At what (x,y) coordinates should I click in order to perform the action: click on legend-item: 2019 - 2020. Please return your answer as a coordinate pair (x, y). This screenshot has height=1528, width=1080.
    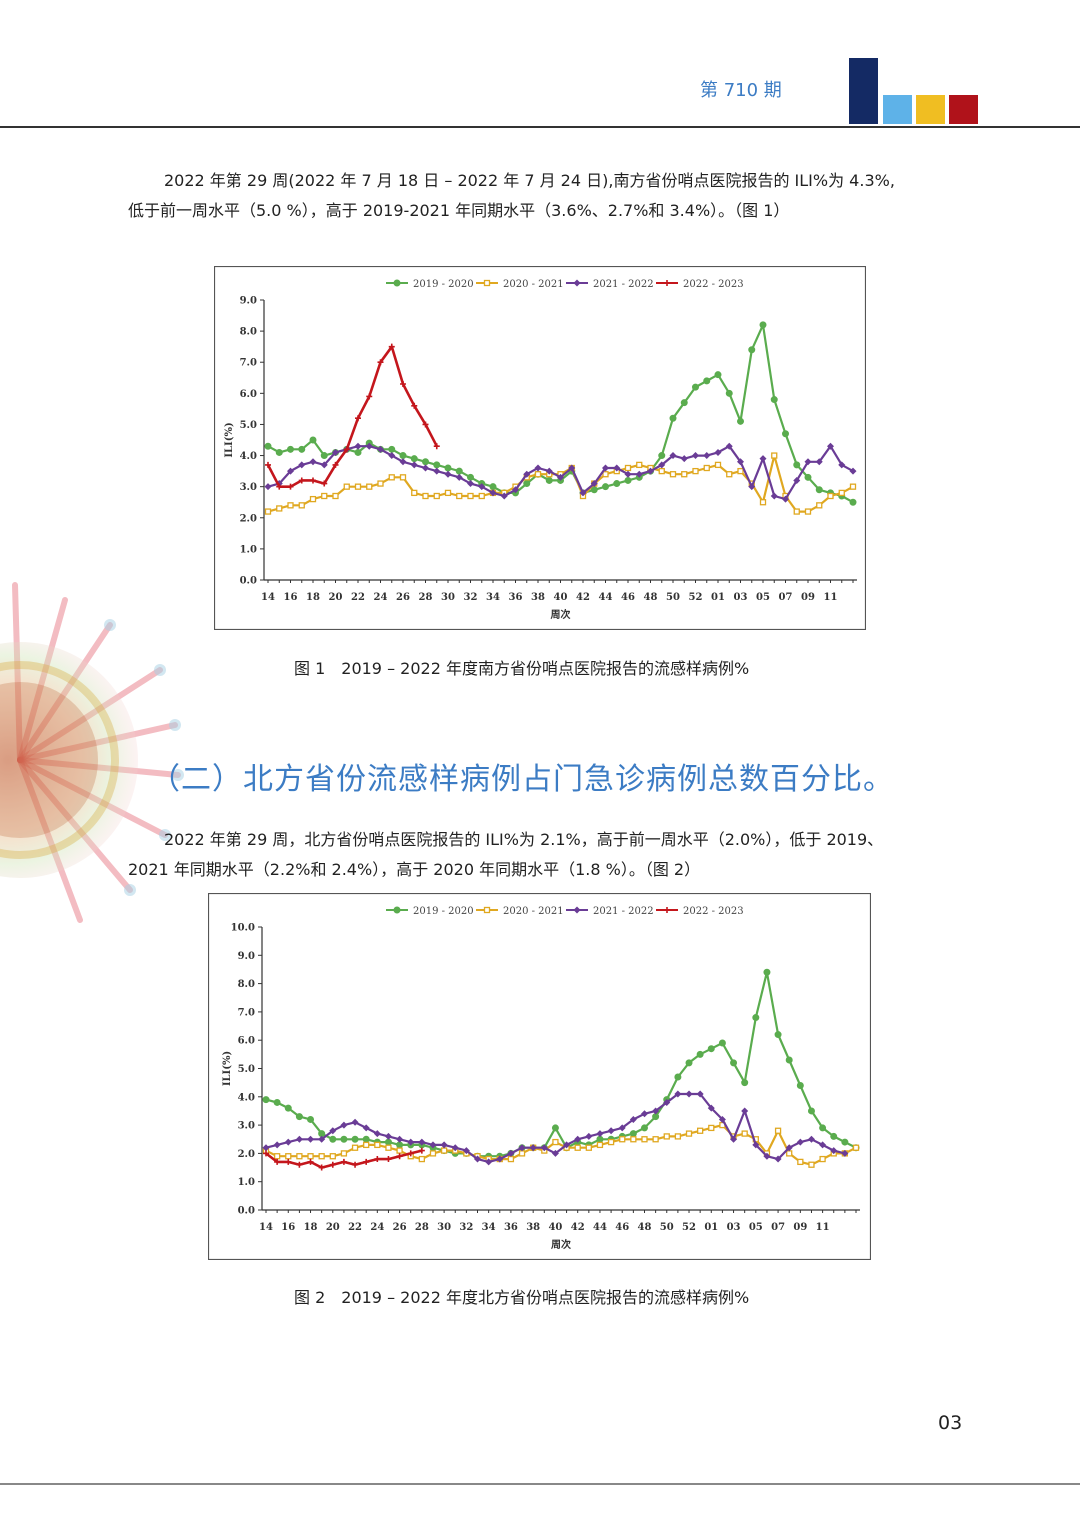
    Looking at the image, I should click on (430, 284).